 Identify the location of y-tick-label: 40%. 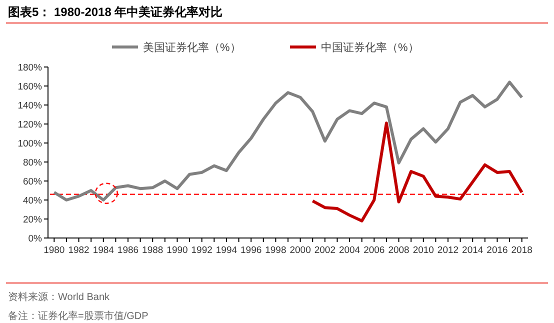
(32, 201).